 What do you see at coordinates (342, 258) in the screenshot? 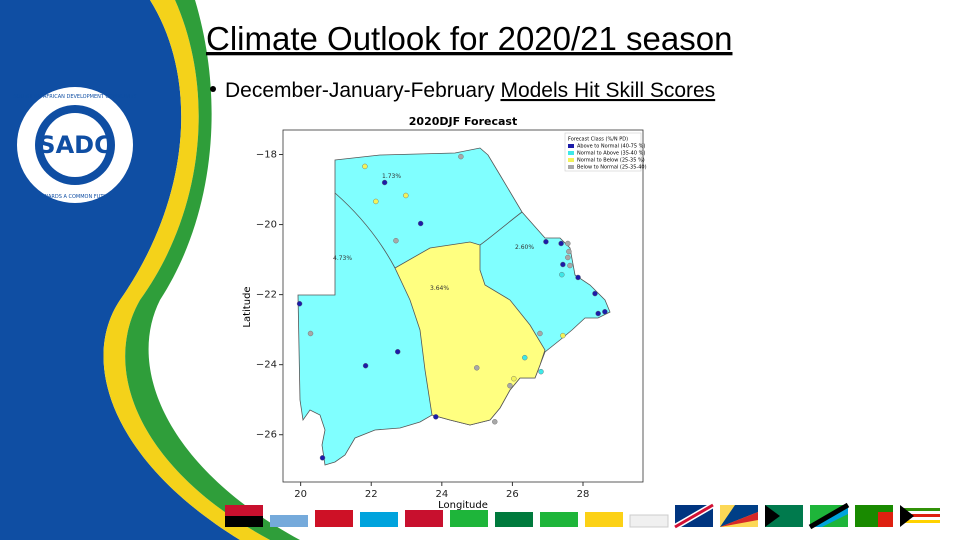
I see `region-label: 4.73%` at bounding box center [342, 258].